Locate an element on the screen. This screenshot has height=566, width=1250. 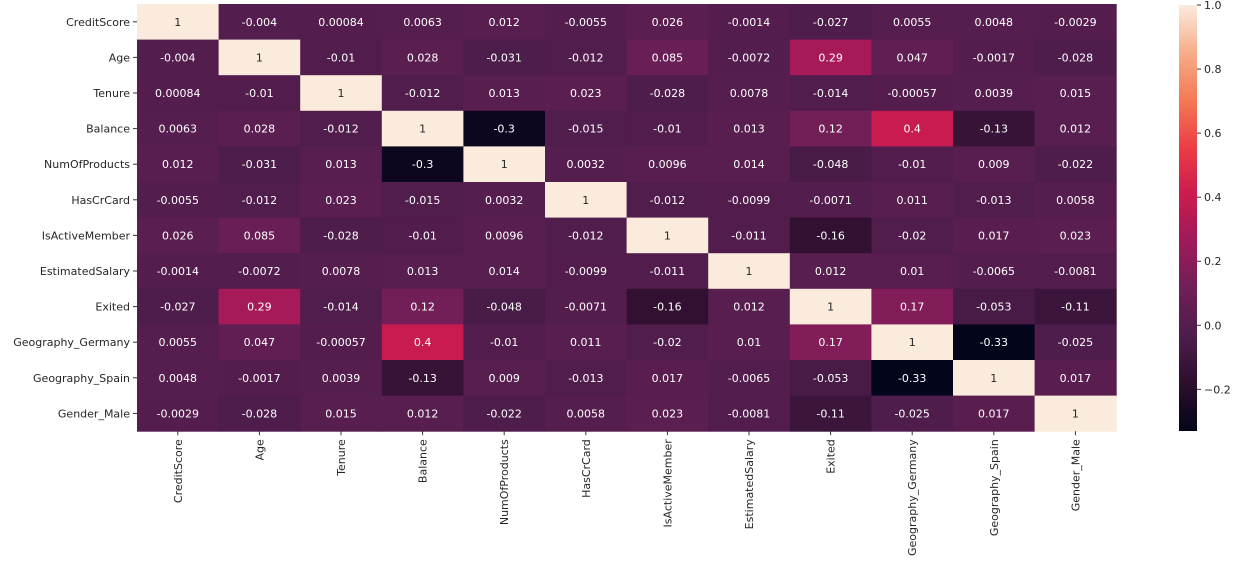
cell-value-label: 0.4 is located at coordinates (912, 129).